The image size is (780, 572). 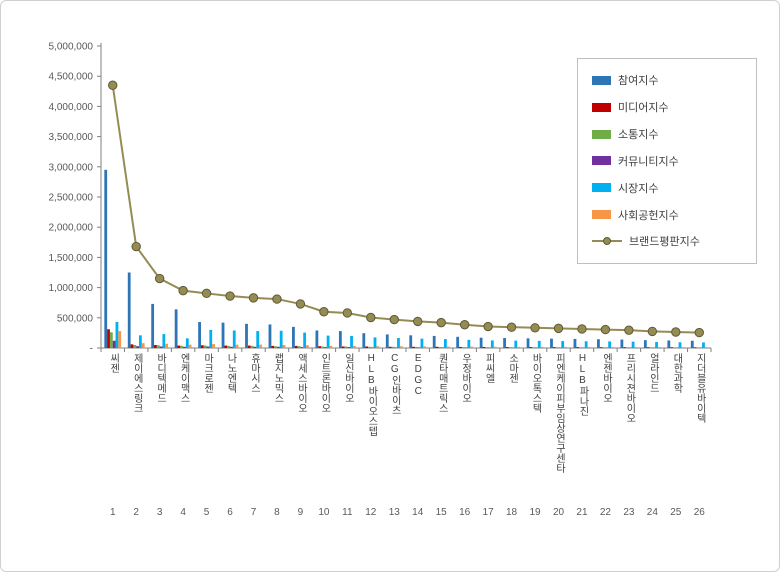 I want to click on rank-label: 21, so click(x=582, y=512).